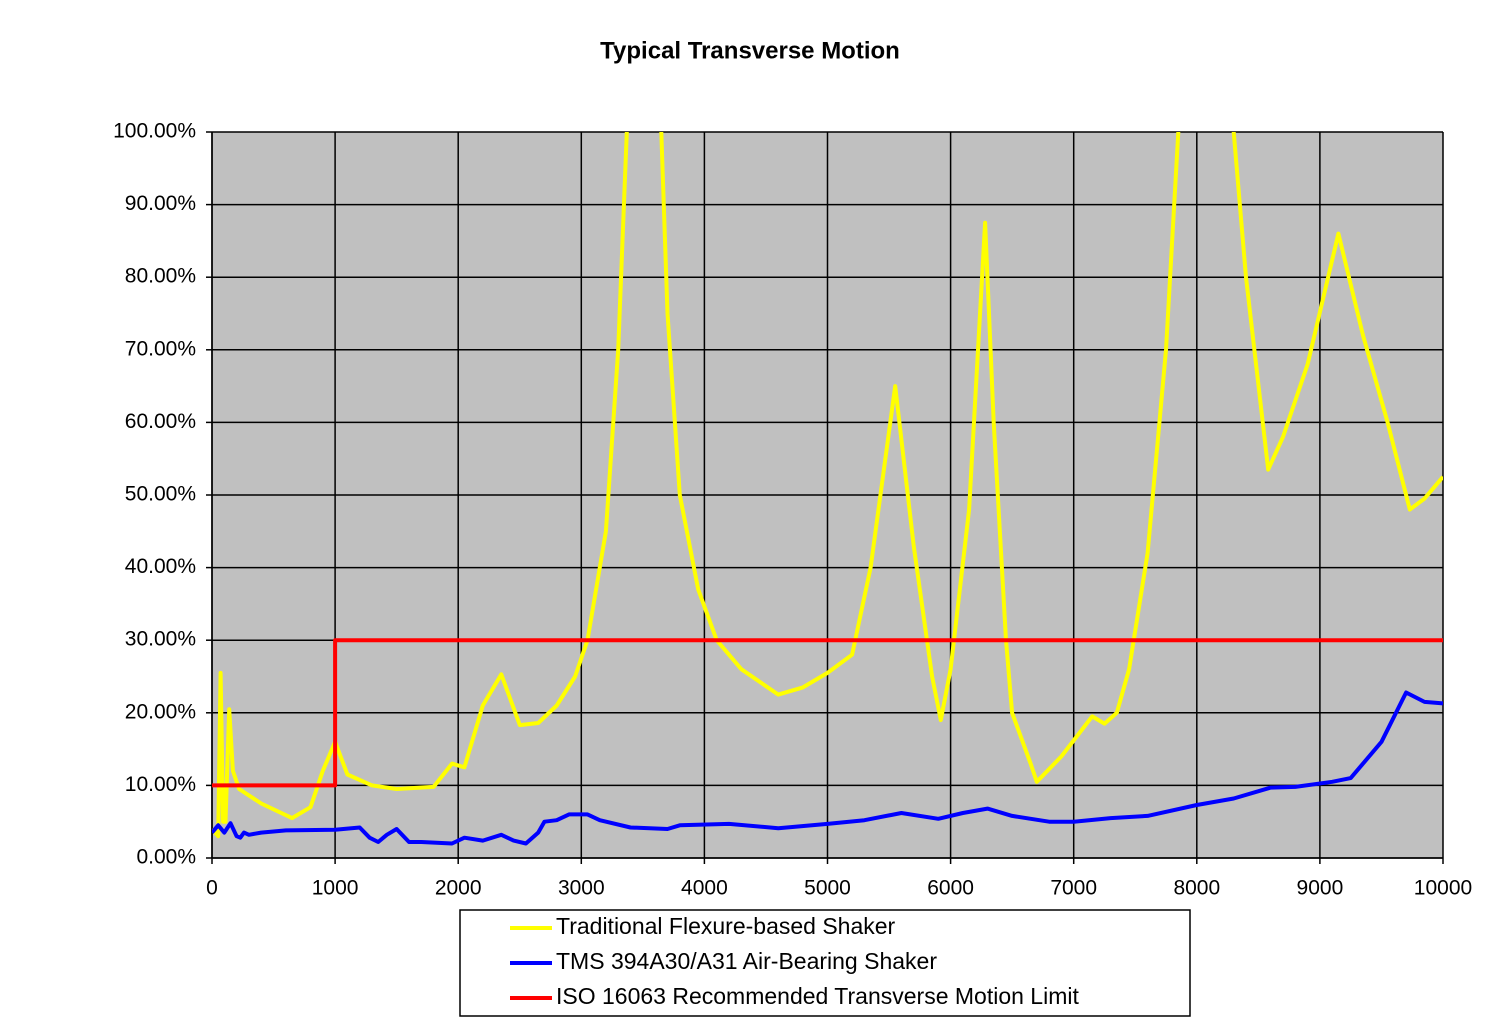 The height and width of the screenshot is (1026, 1500). I want to click on y-tick-label: 50.00%, so click(160, 494).